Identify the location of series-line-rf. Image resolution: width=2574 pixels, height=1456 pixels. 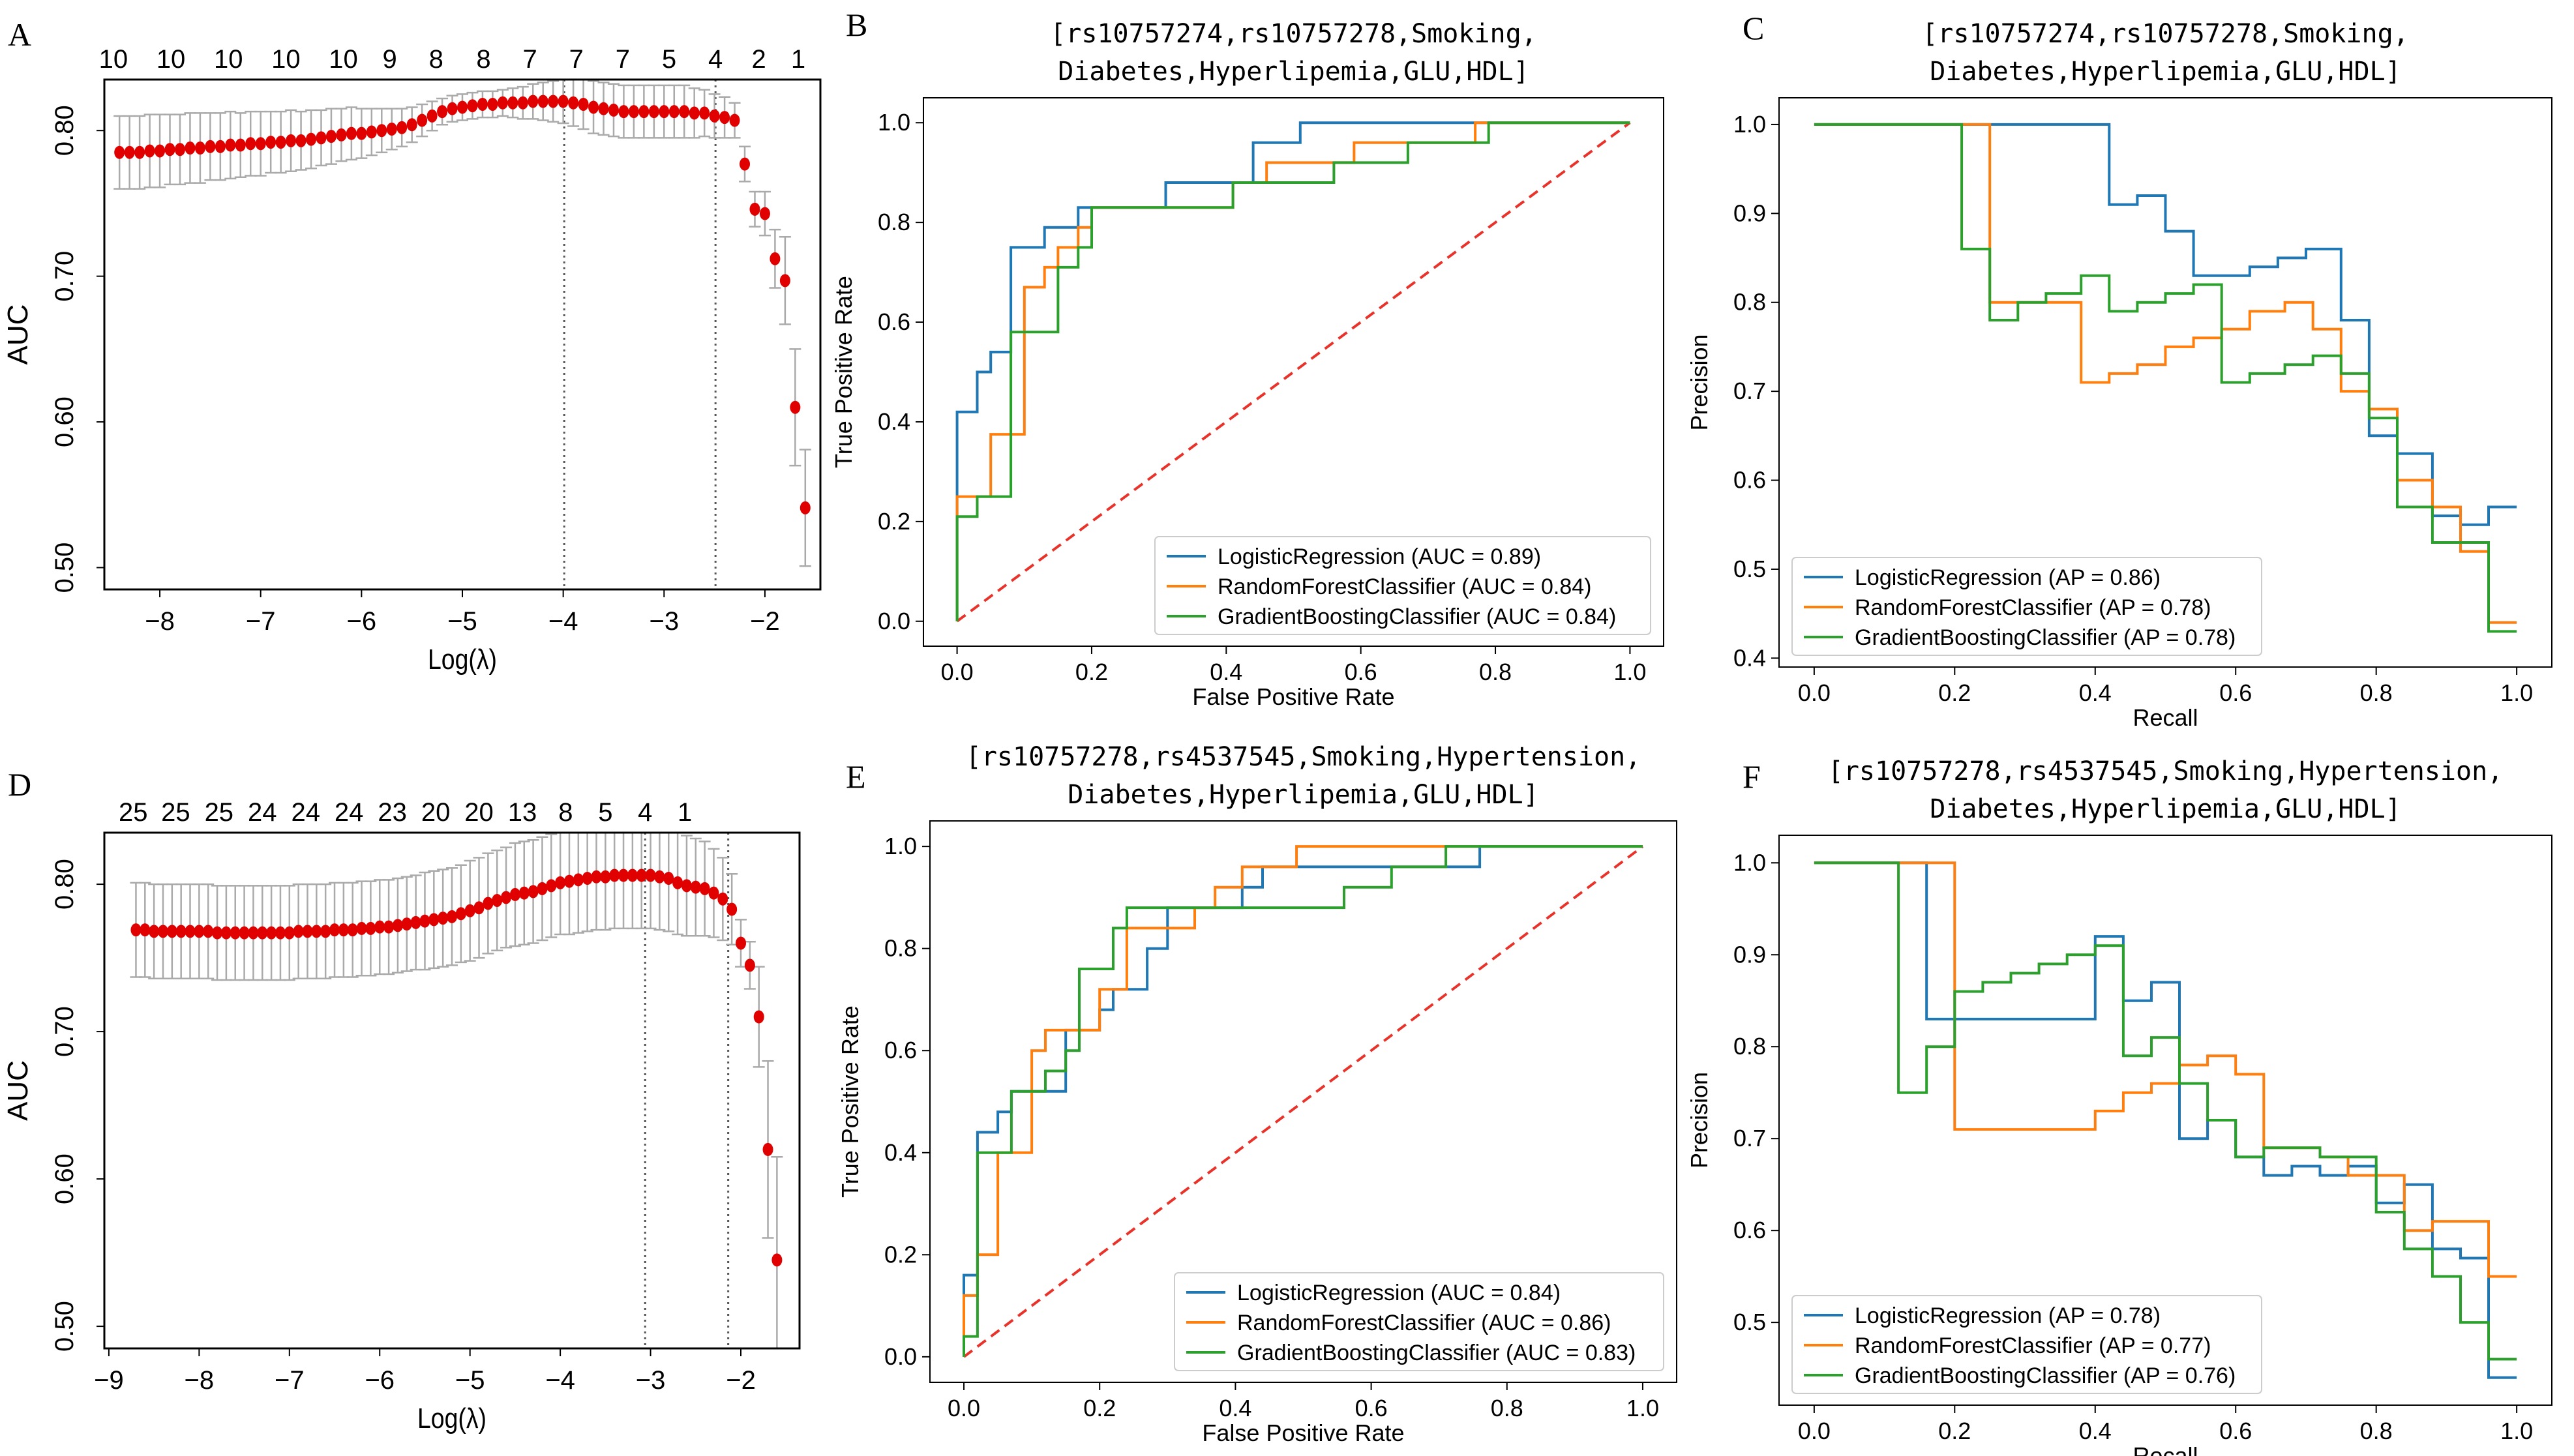
(1303, 1101).